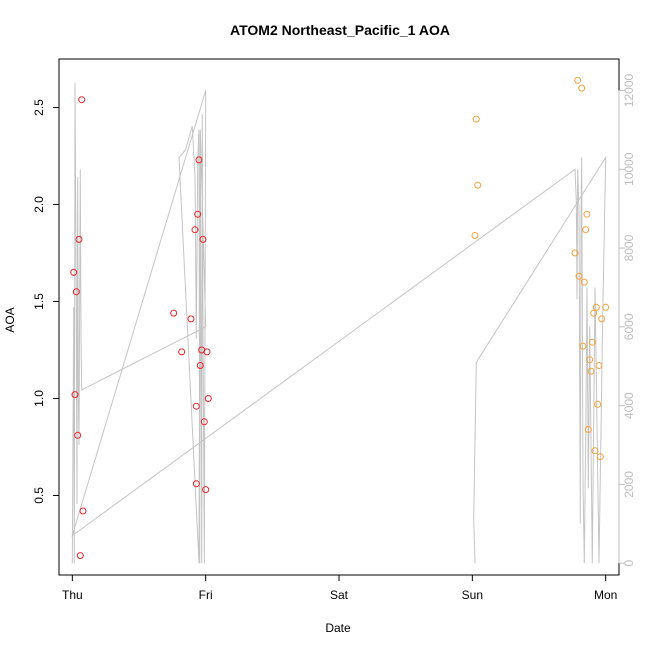  I want to click on y2-tick-label: 6000, so click(629, 326).